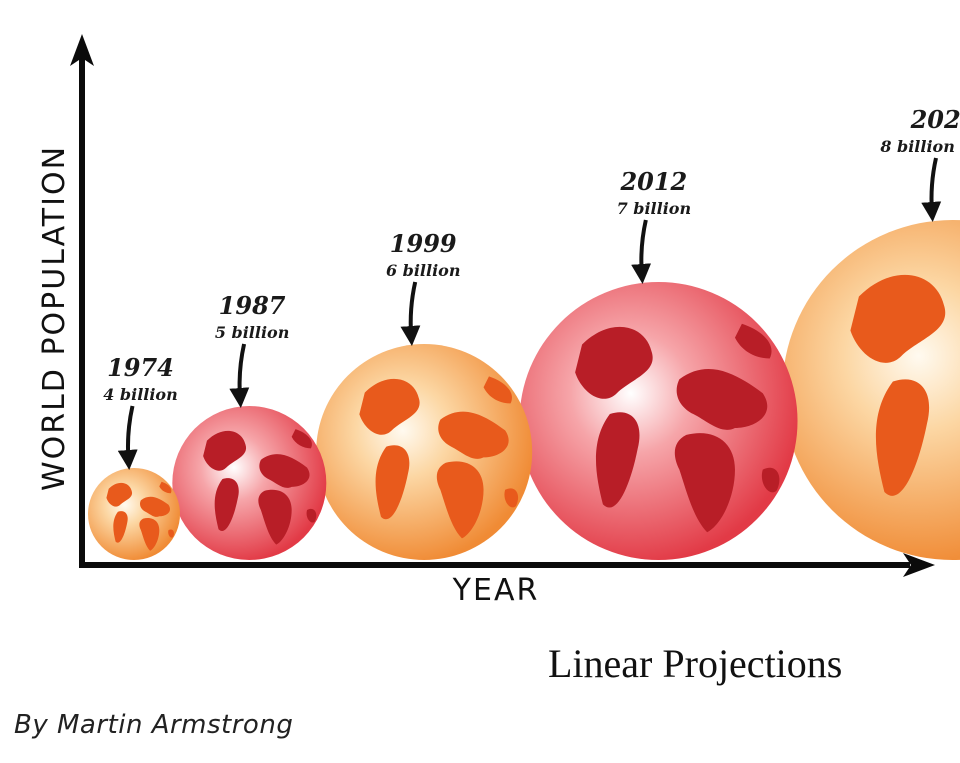 This screenshot has height=763, width=960. What do you see at coordinates (410, 313) in the screenshot?
I see `pointer-arrow-1999` at bounding box center [410, 313].